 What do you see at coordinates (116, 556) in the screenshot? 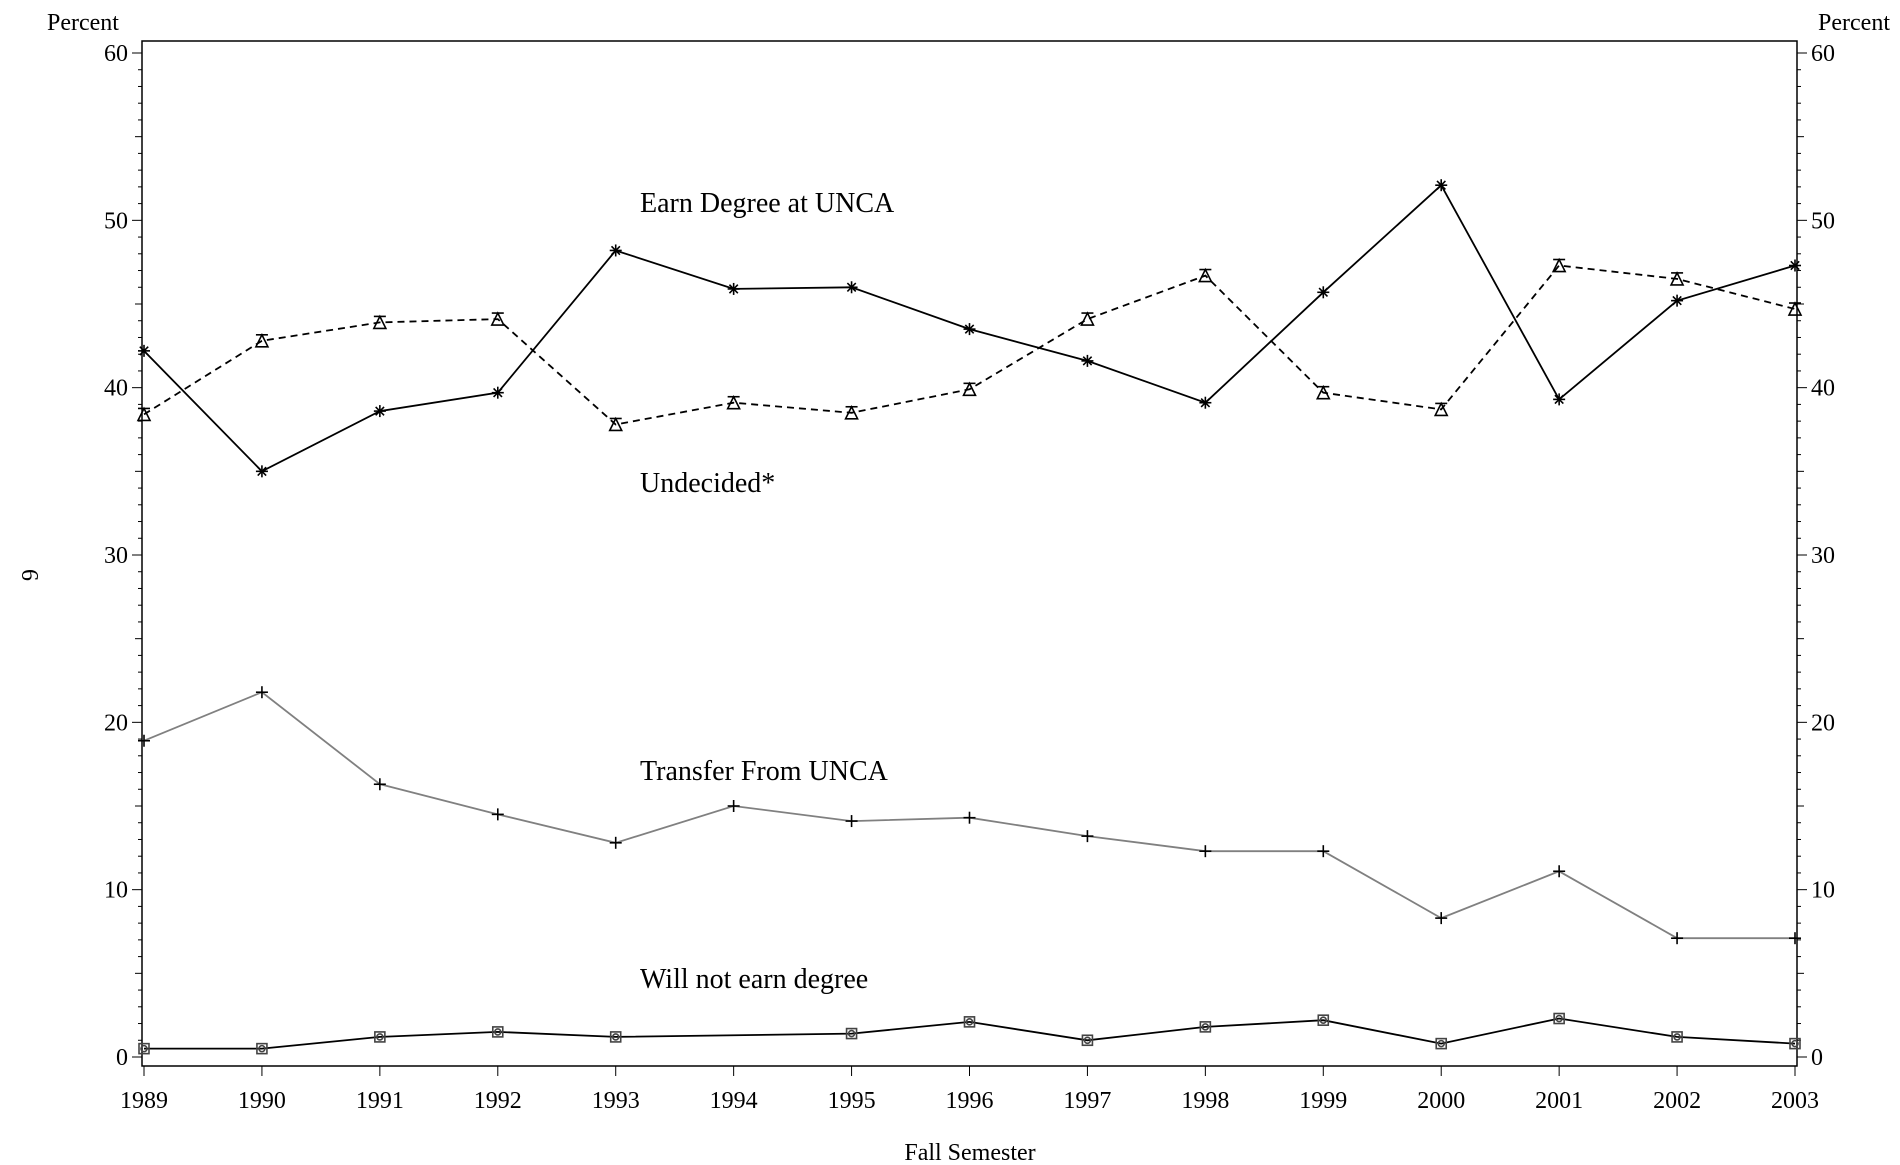
I see `y-tick-label-left: 30` at bounding box center [116, 556].